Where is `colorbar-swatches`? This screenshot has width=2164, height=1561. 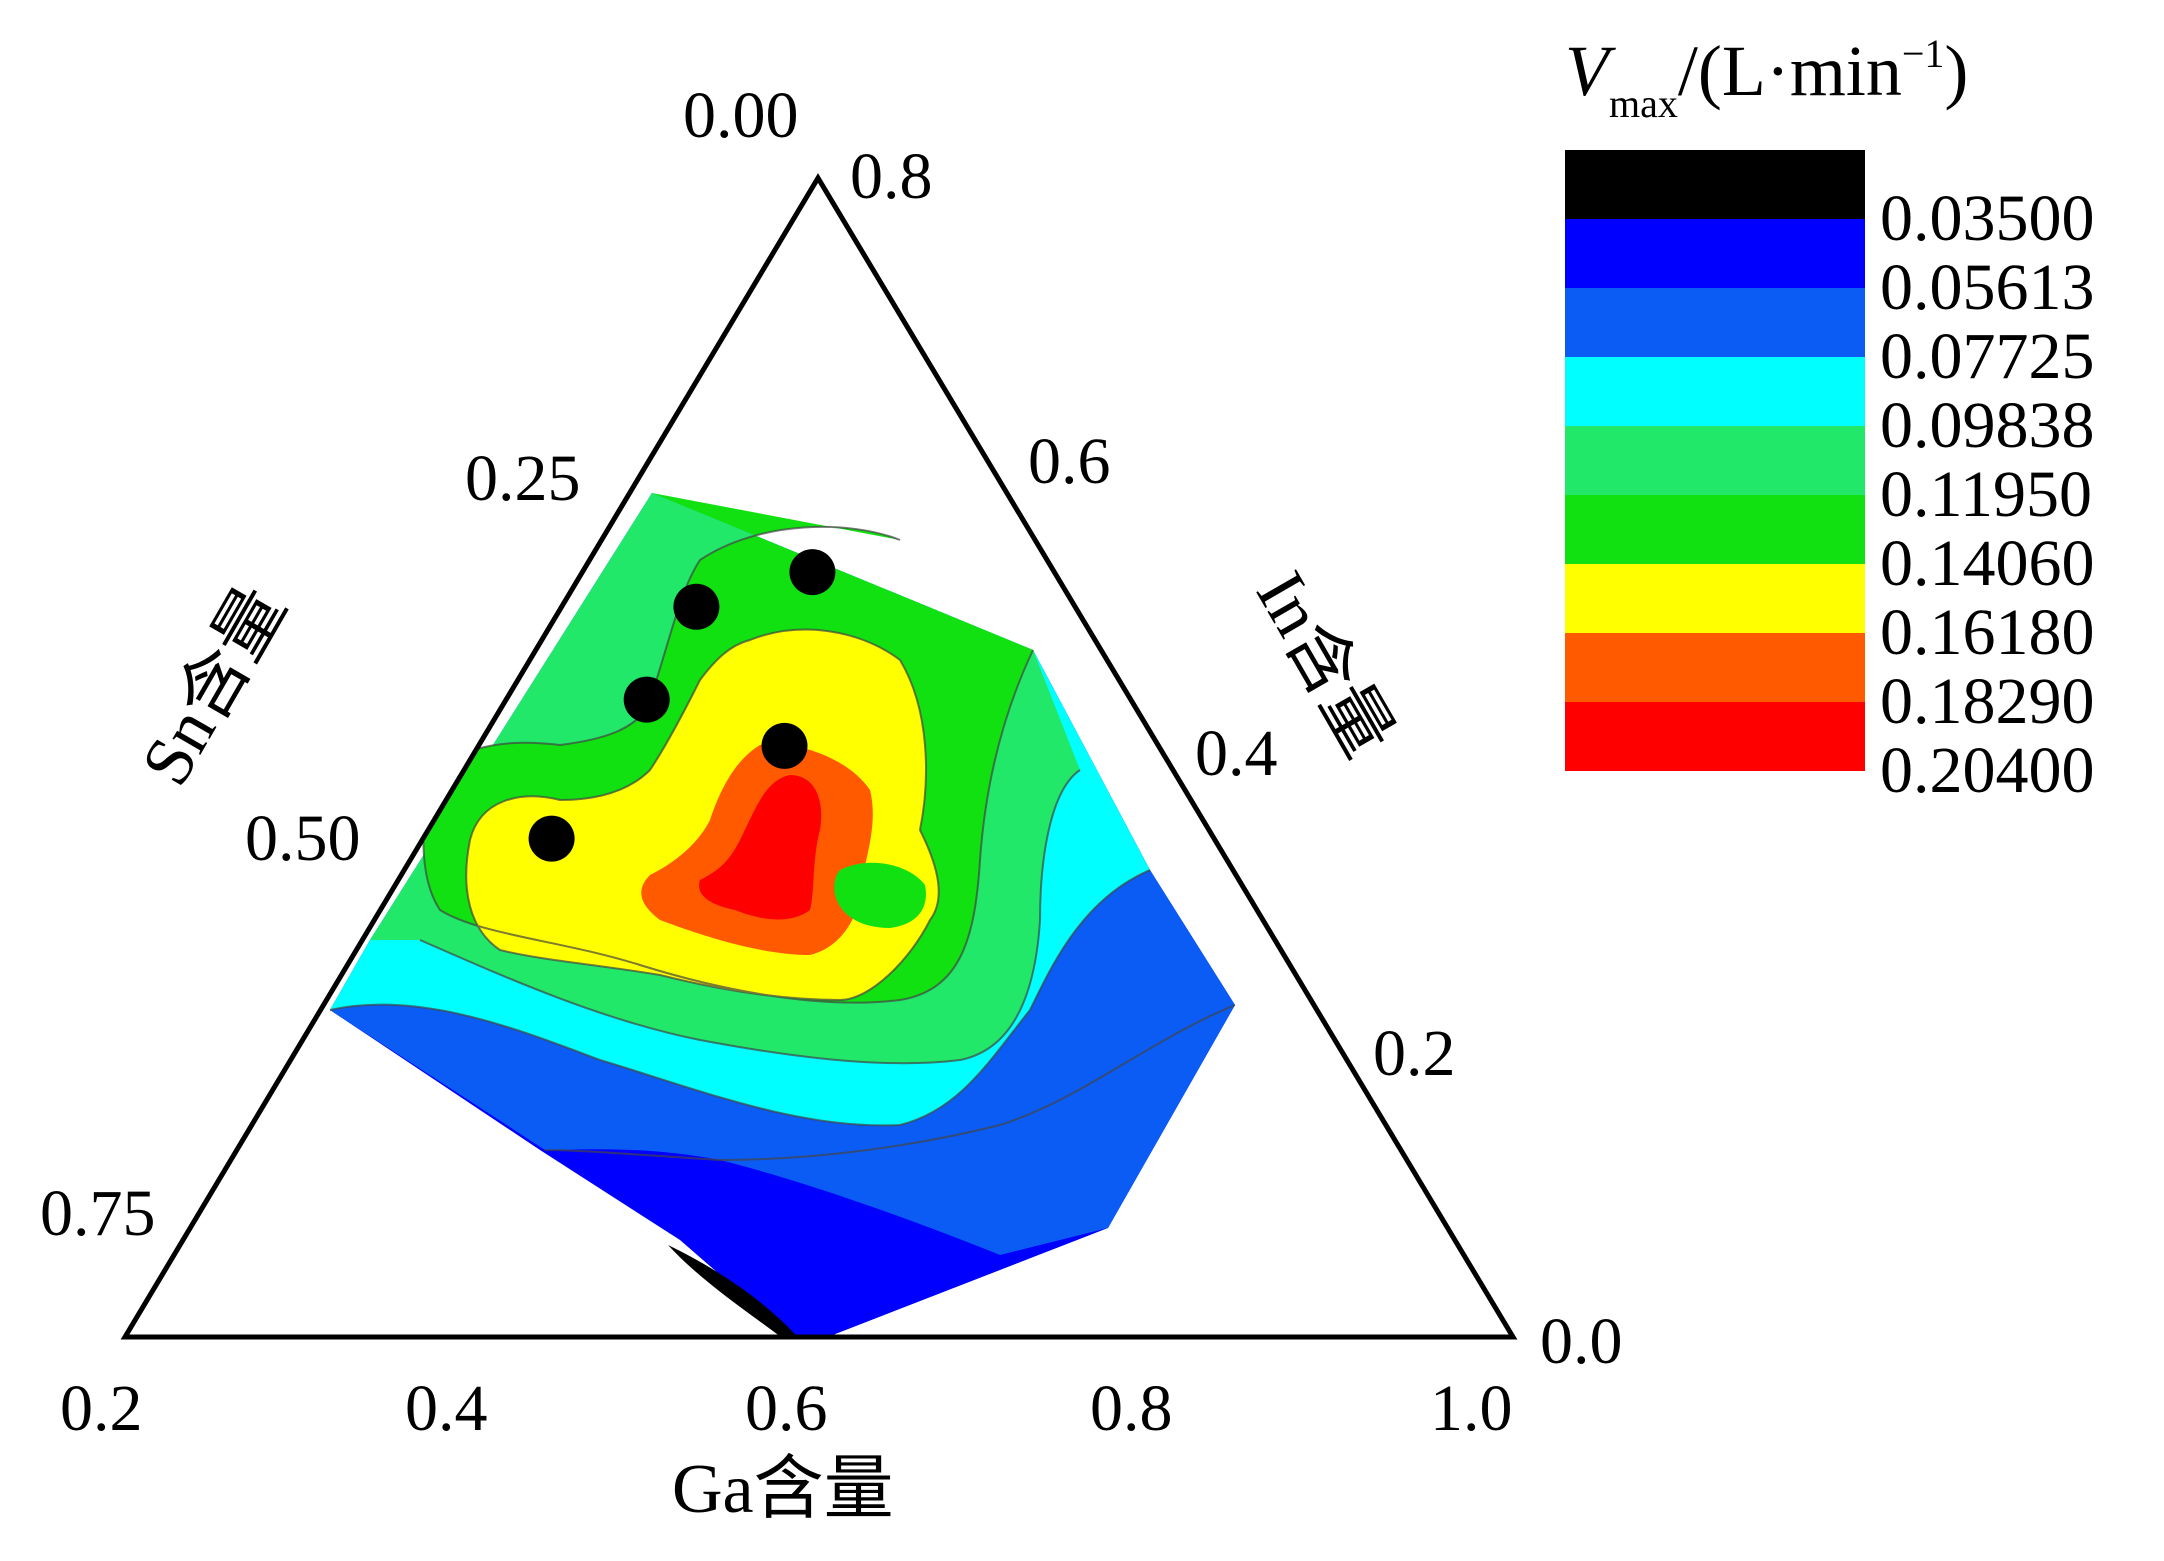
colorbar-swatches is located at coordinates (1715, 460).